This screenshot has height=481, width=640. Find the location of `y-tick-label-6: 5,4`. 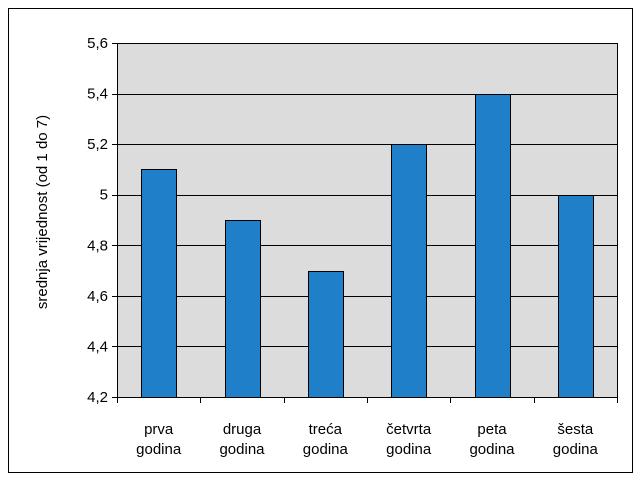

y-tick-label-6: 5,4 is located at coordinates (97, 94).